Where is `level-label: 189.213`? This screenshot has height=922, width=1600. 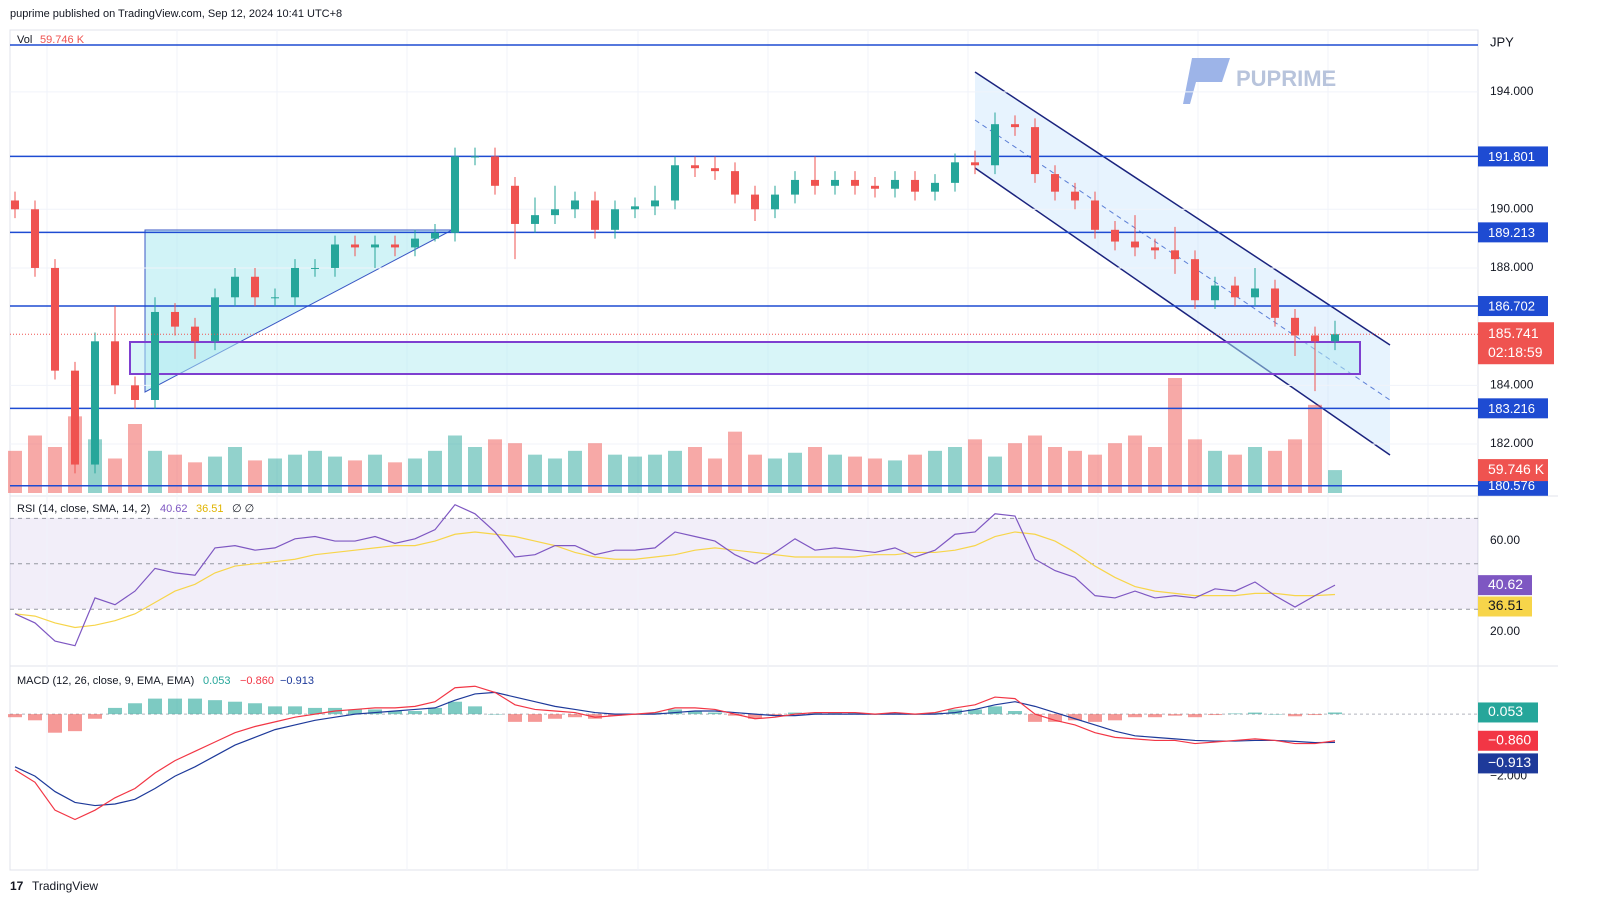
level-label: 189.213 is located at coordinates (1511, 232).